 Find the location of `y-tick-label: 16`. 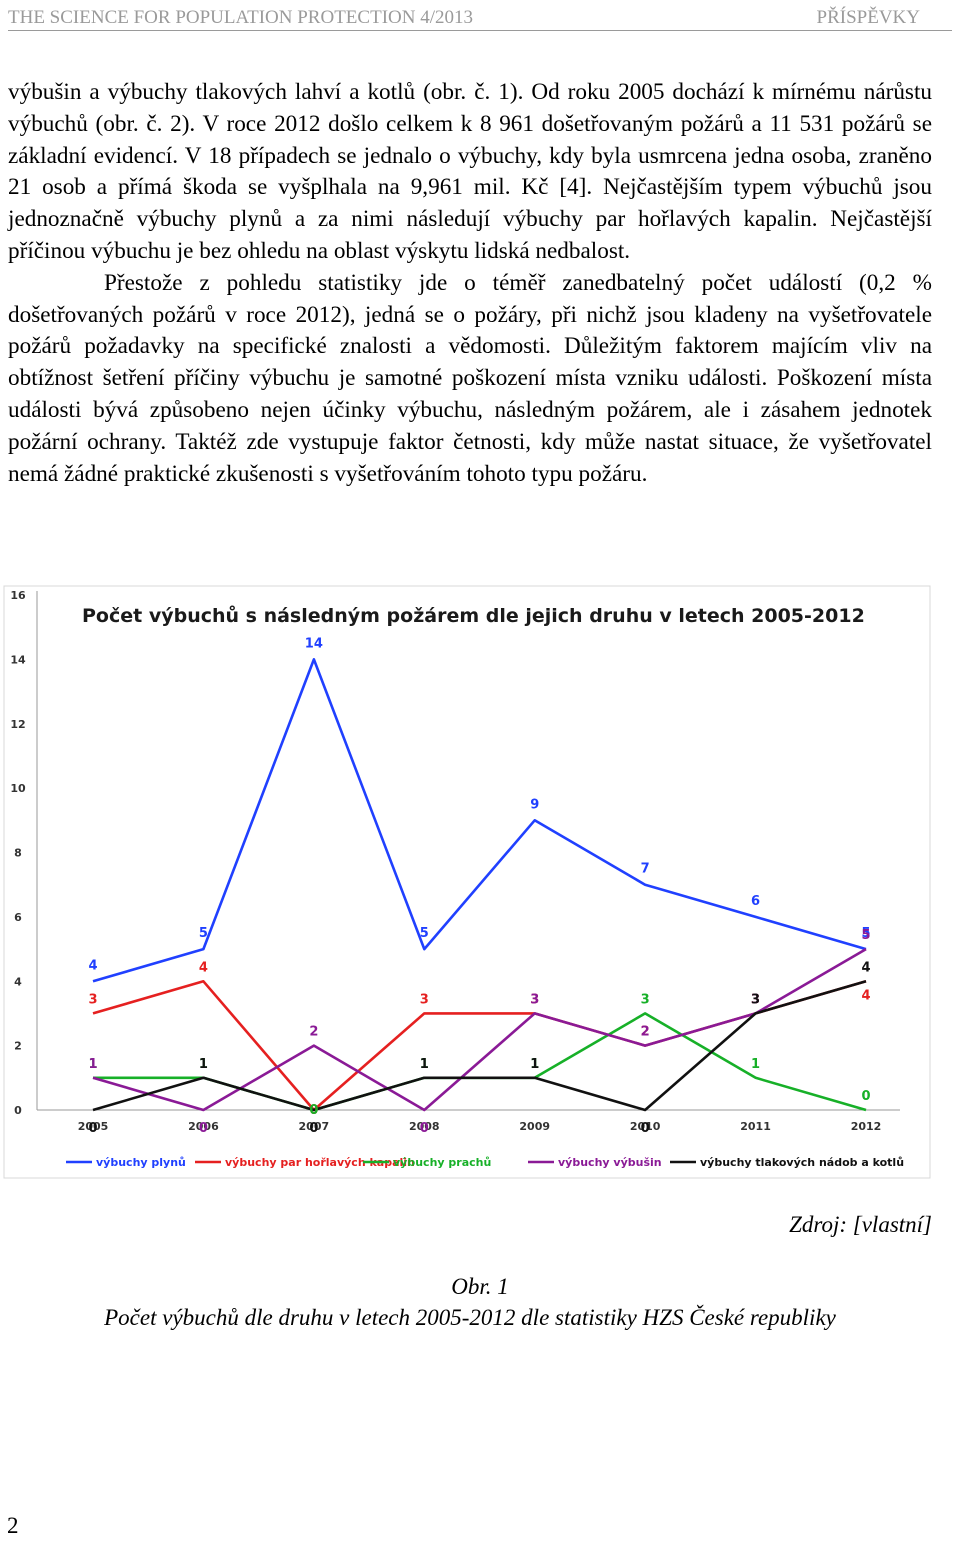

y-tick-label: 16 is located at coordinates (18, 595).